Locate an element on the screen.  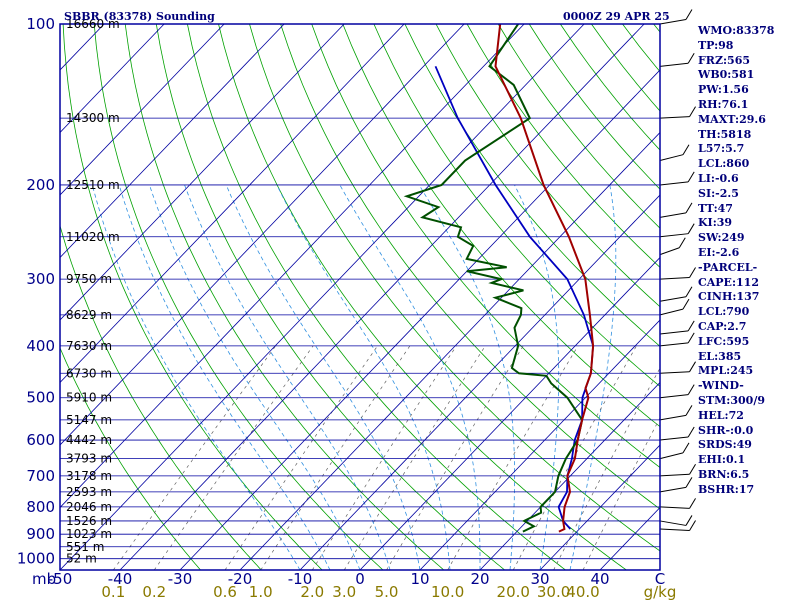
index-item: CAP:2.7 is located at coordinates (722, 326).